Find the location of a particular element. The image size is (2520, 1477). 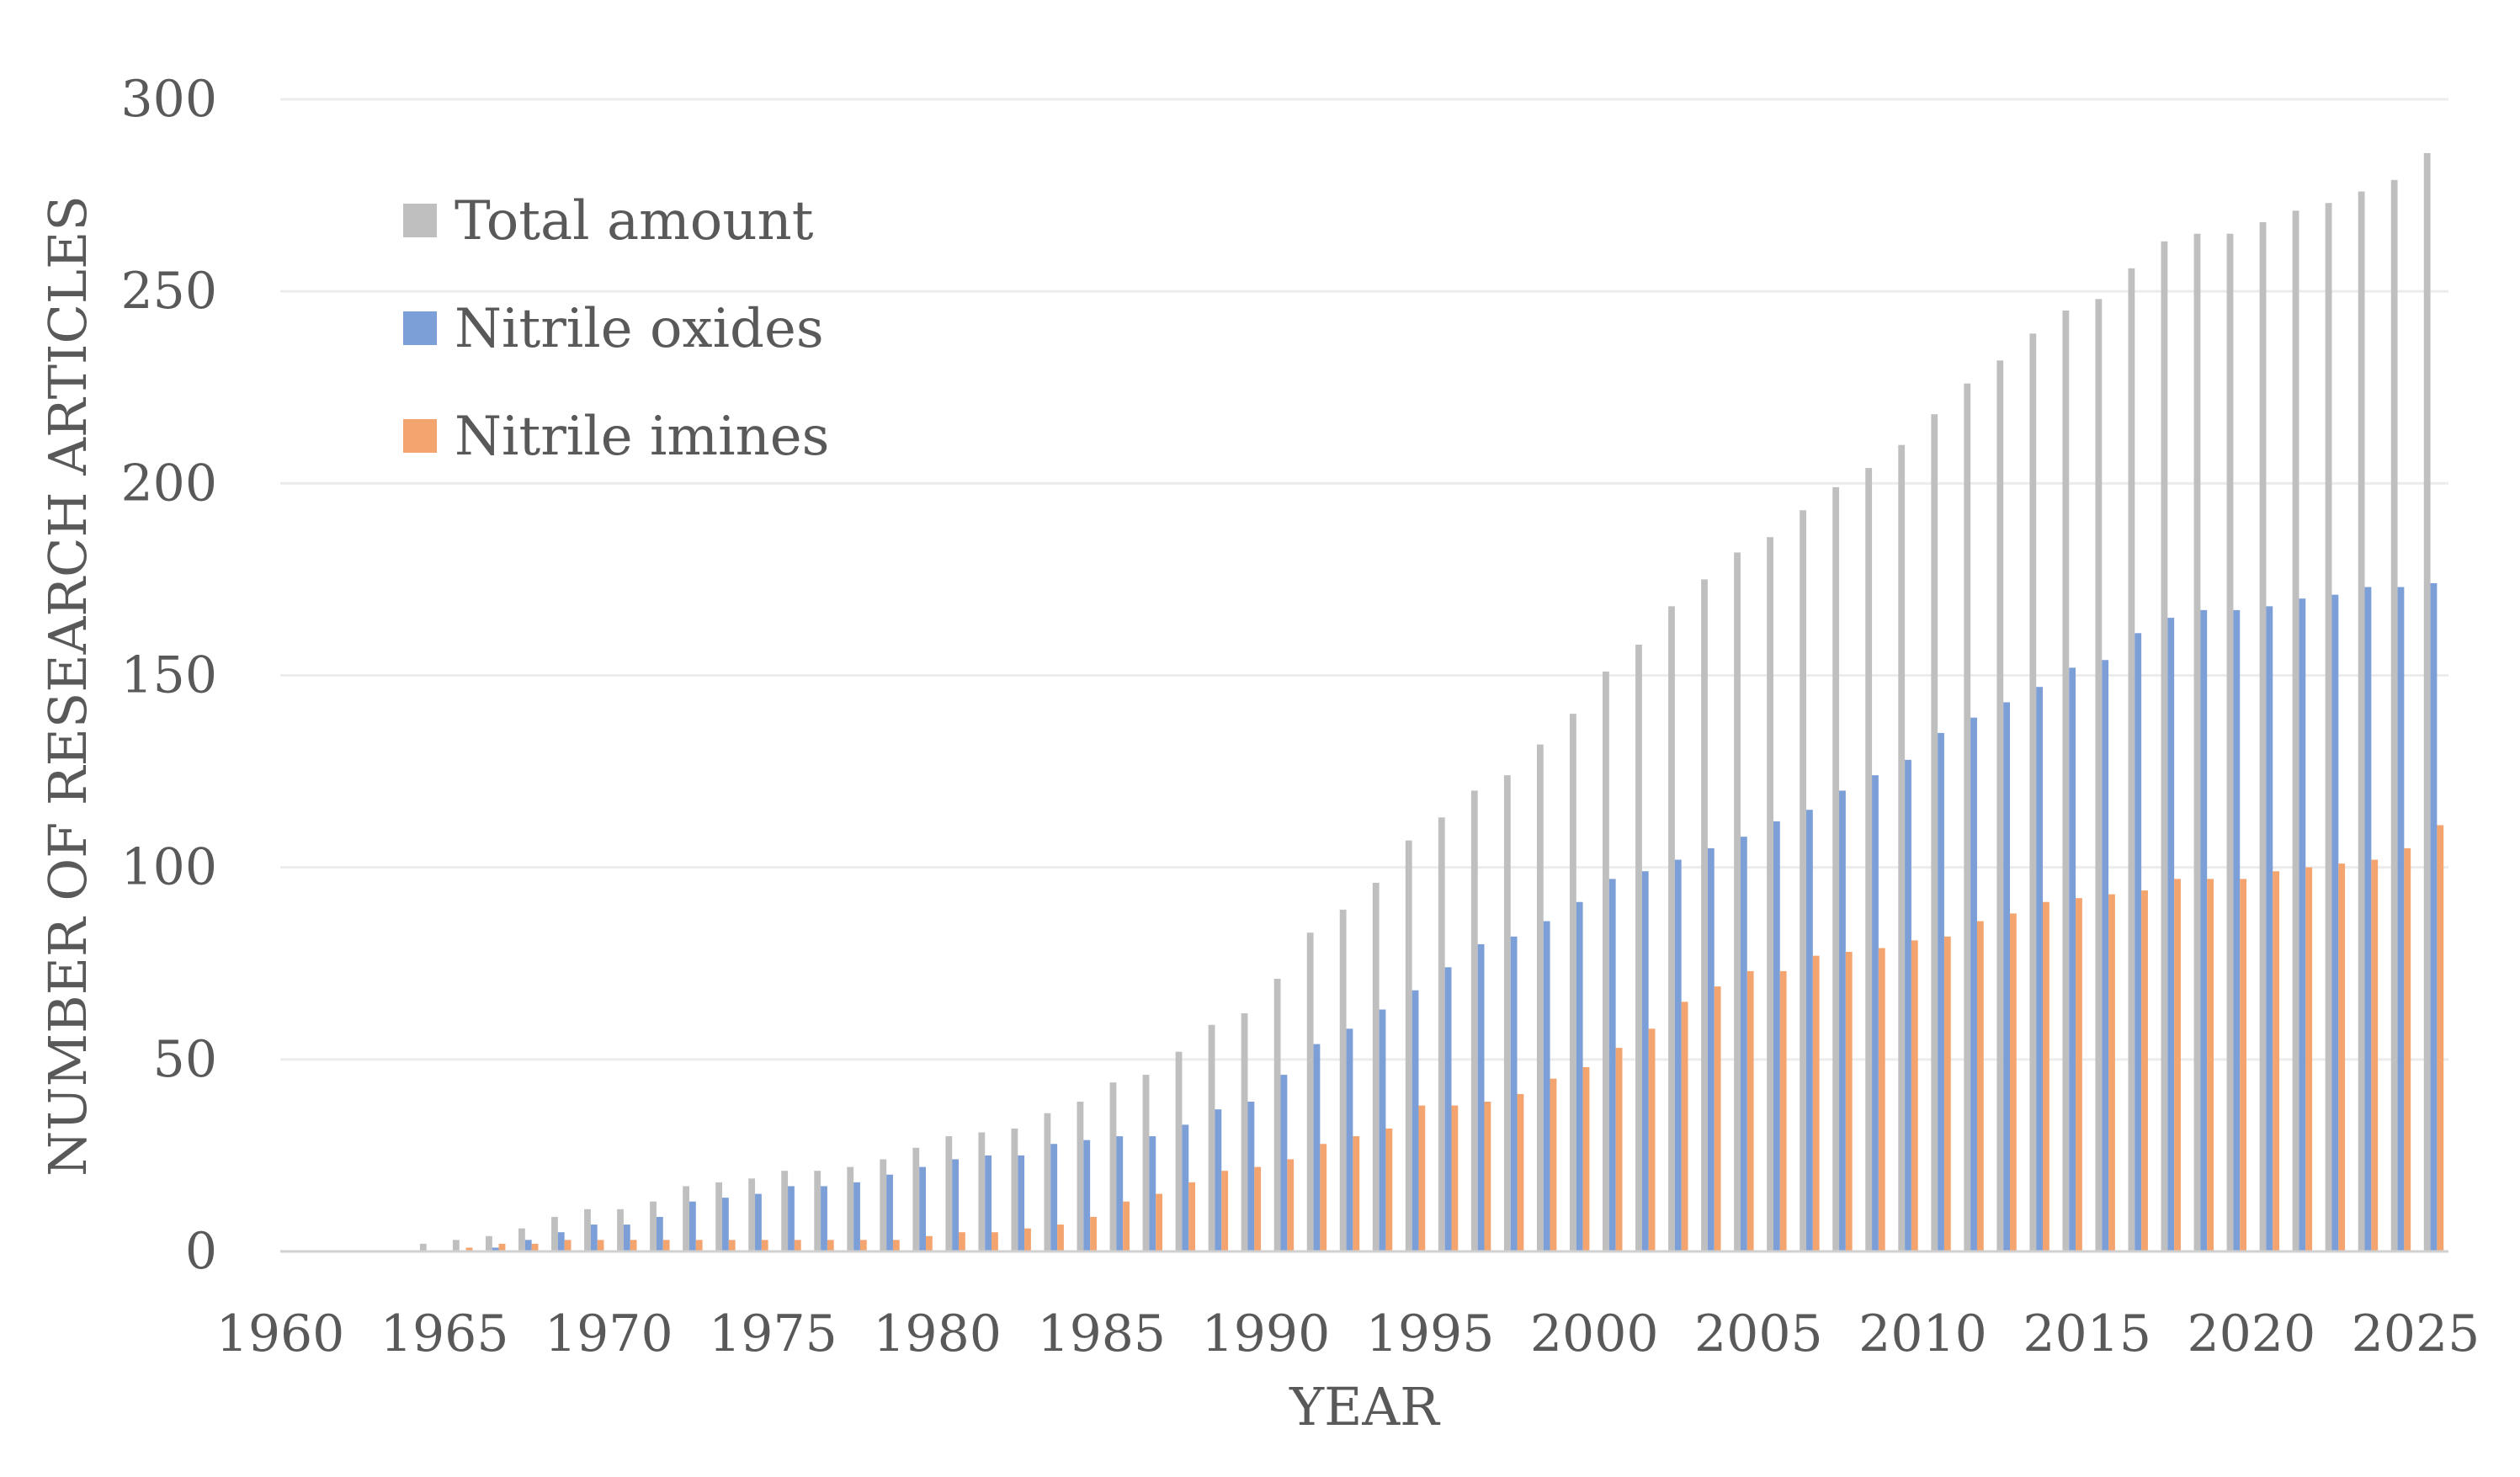

bar-nitrile-oxides-2022 is located at coordinates (2335, 922).